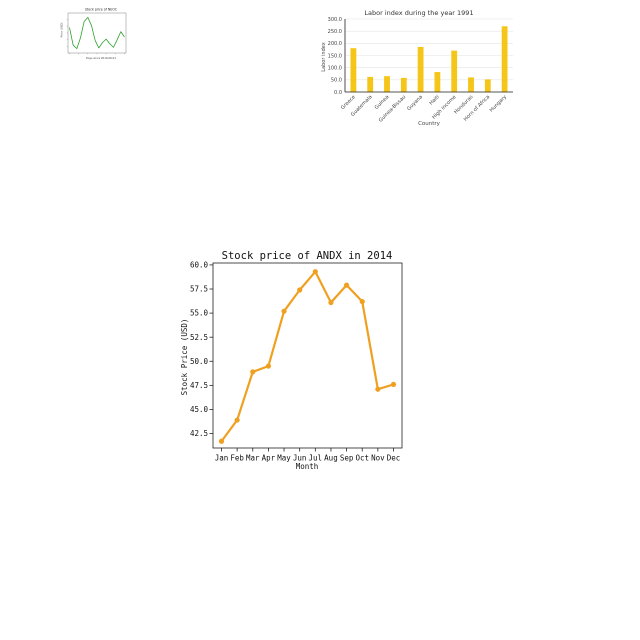 The image size is (640, 640). I want to click on labor-chart-title: Labor index during the year 1991, so click(418, 13).